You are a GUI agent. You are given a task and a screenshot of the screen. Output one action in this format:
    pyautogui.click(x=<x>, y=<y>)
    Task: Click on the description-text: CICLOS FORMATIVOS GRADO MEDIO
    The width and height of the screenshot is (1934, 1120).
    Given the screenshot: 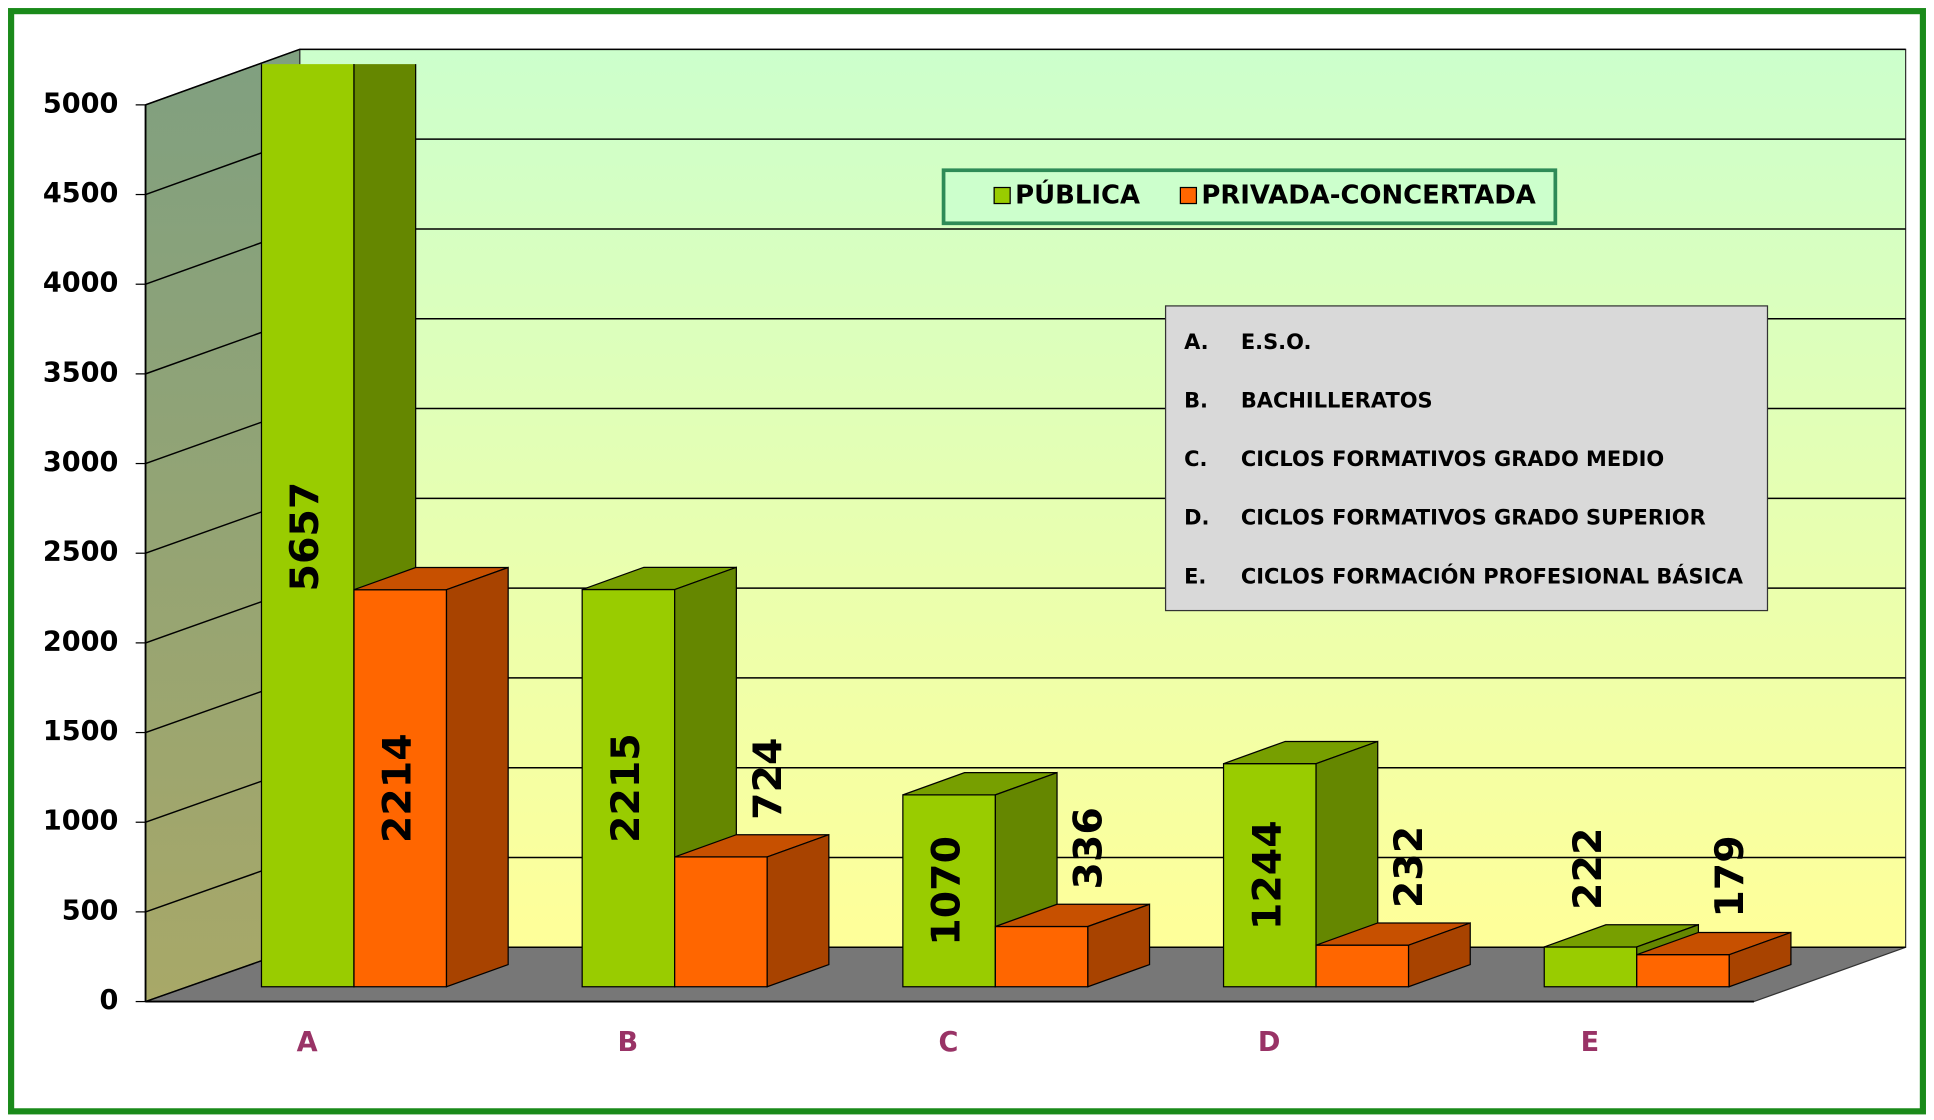 What is the action you would take?
    pyautogui.click(x=1452, y=459)
    